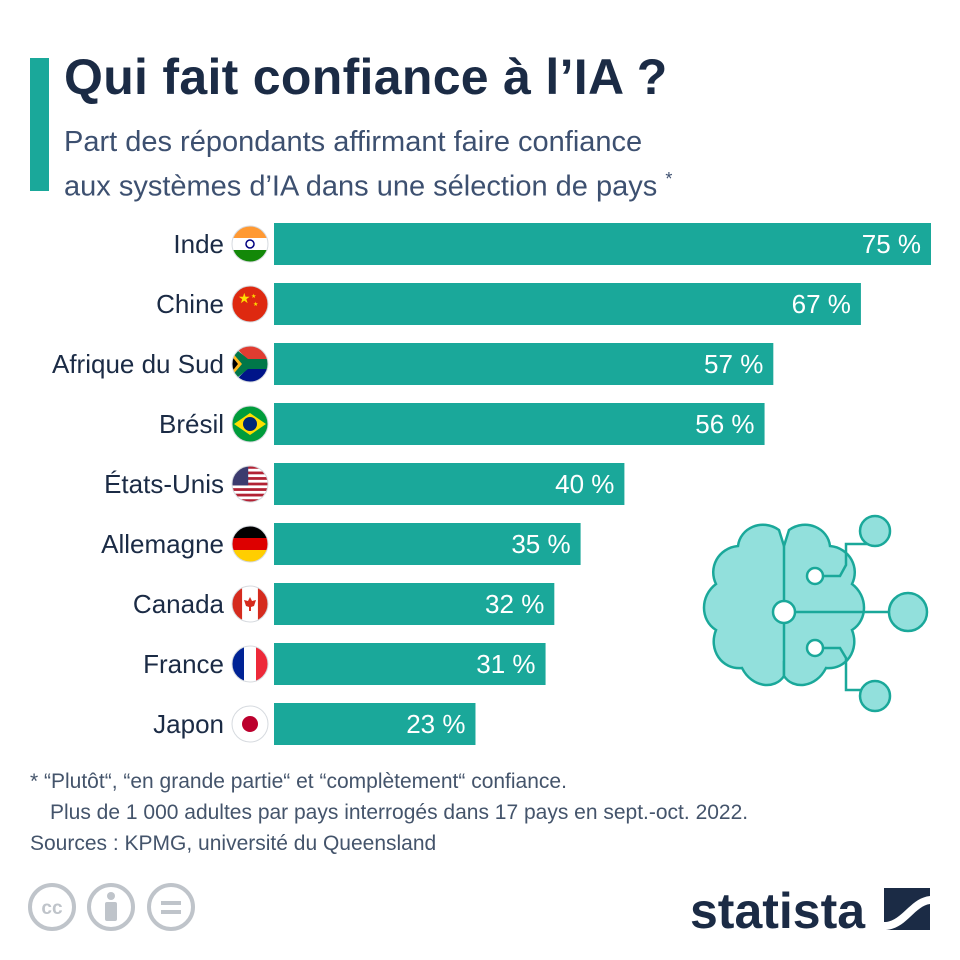 The width and height of the screenshot is (960, 960). What do you see at coordinates (171, 907) in the screenshot?
I see `no-derivatives-icon` at bounding box center [171, 907].